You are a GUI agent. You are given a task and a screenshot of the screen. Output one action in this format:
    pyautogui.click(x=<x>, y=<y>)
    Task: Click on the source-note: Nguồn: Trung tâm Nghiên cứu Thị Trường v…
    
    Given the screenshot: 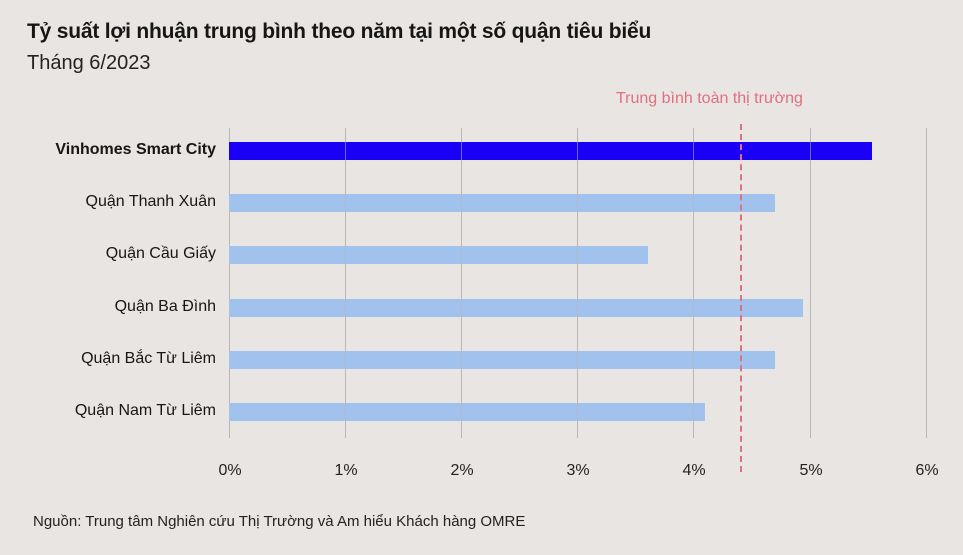 What is the action you would take?
    pyautogui.click(x=279, y=521)
    